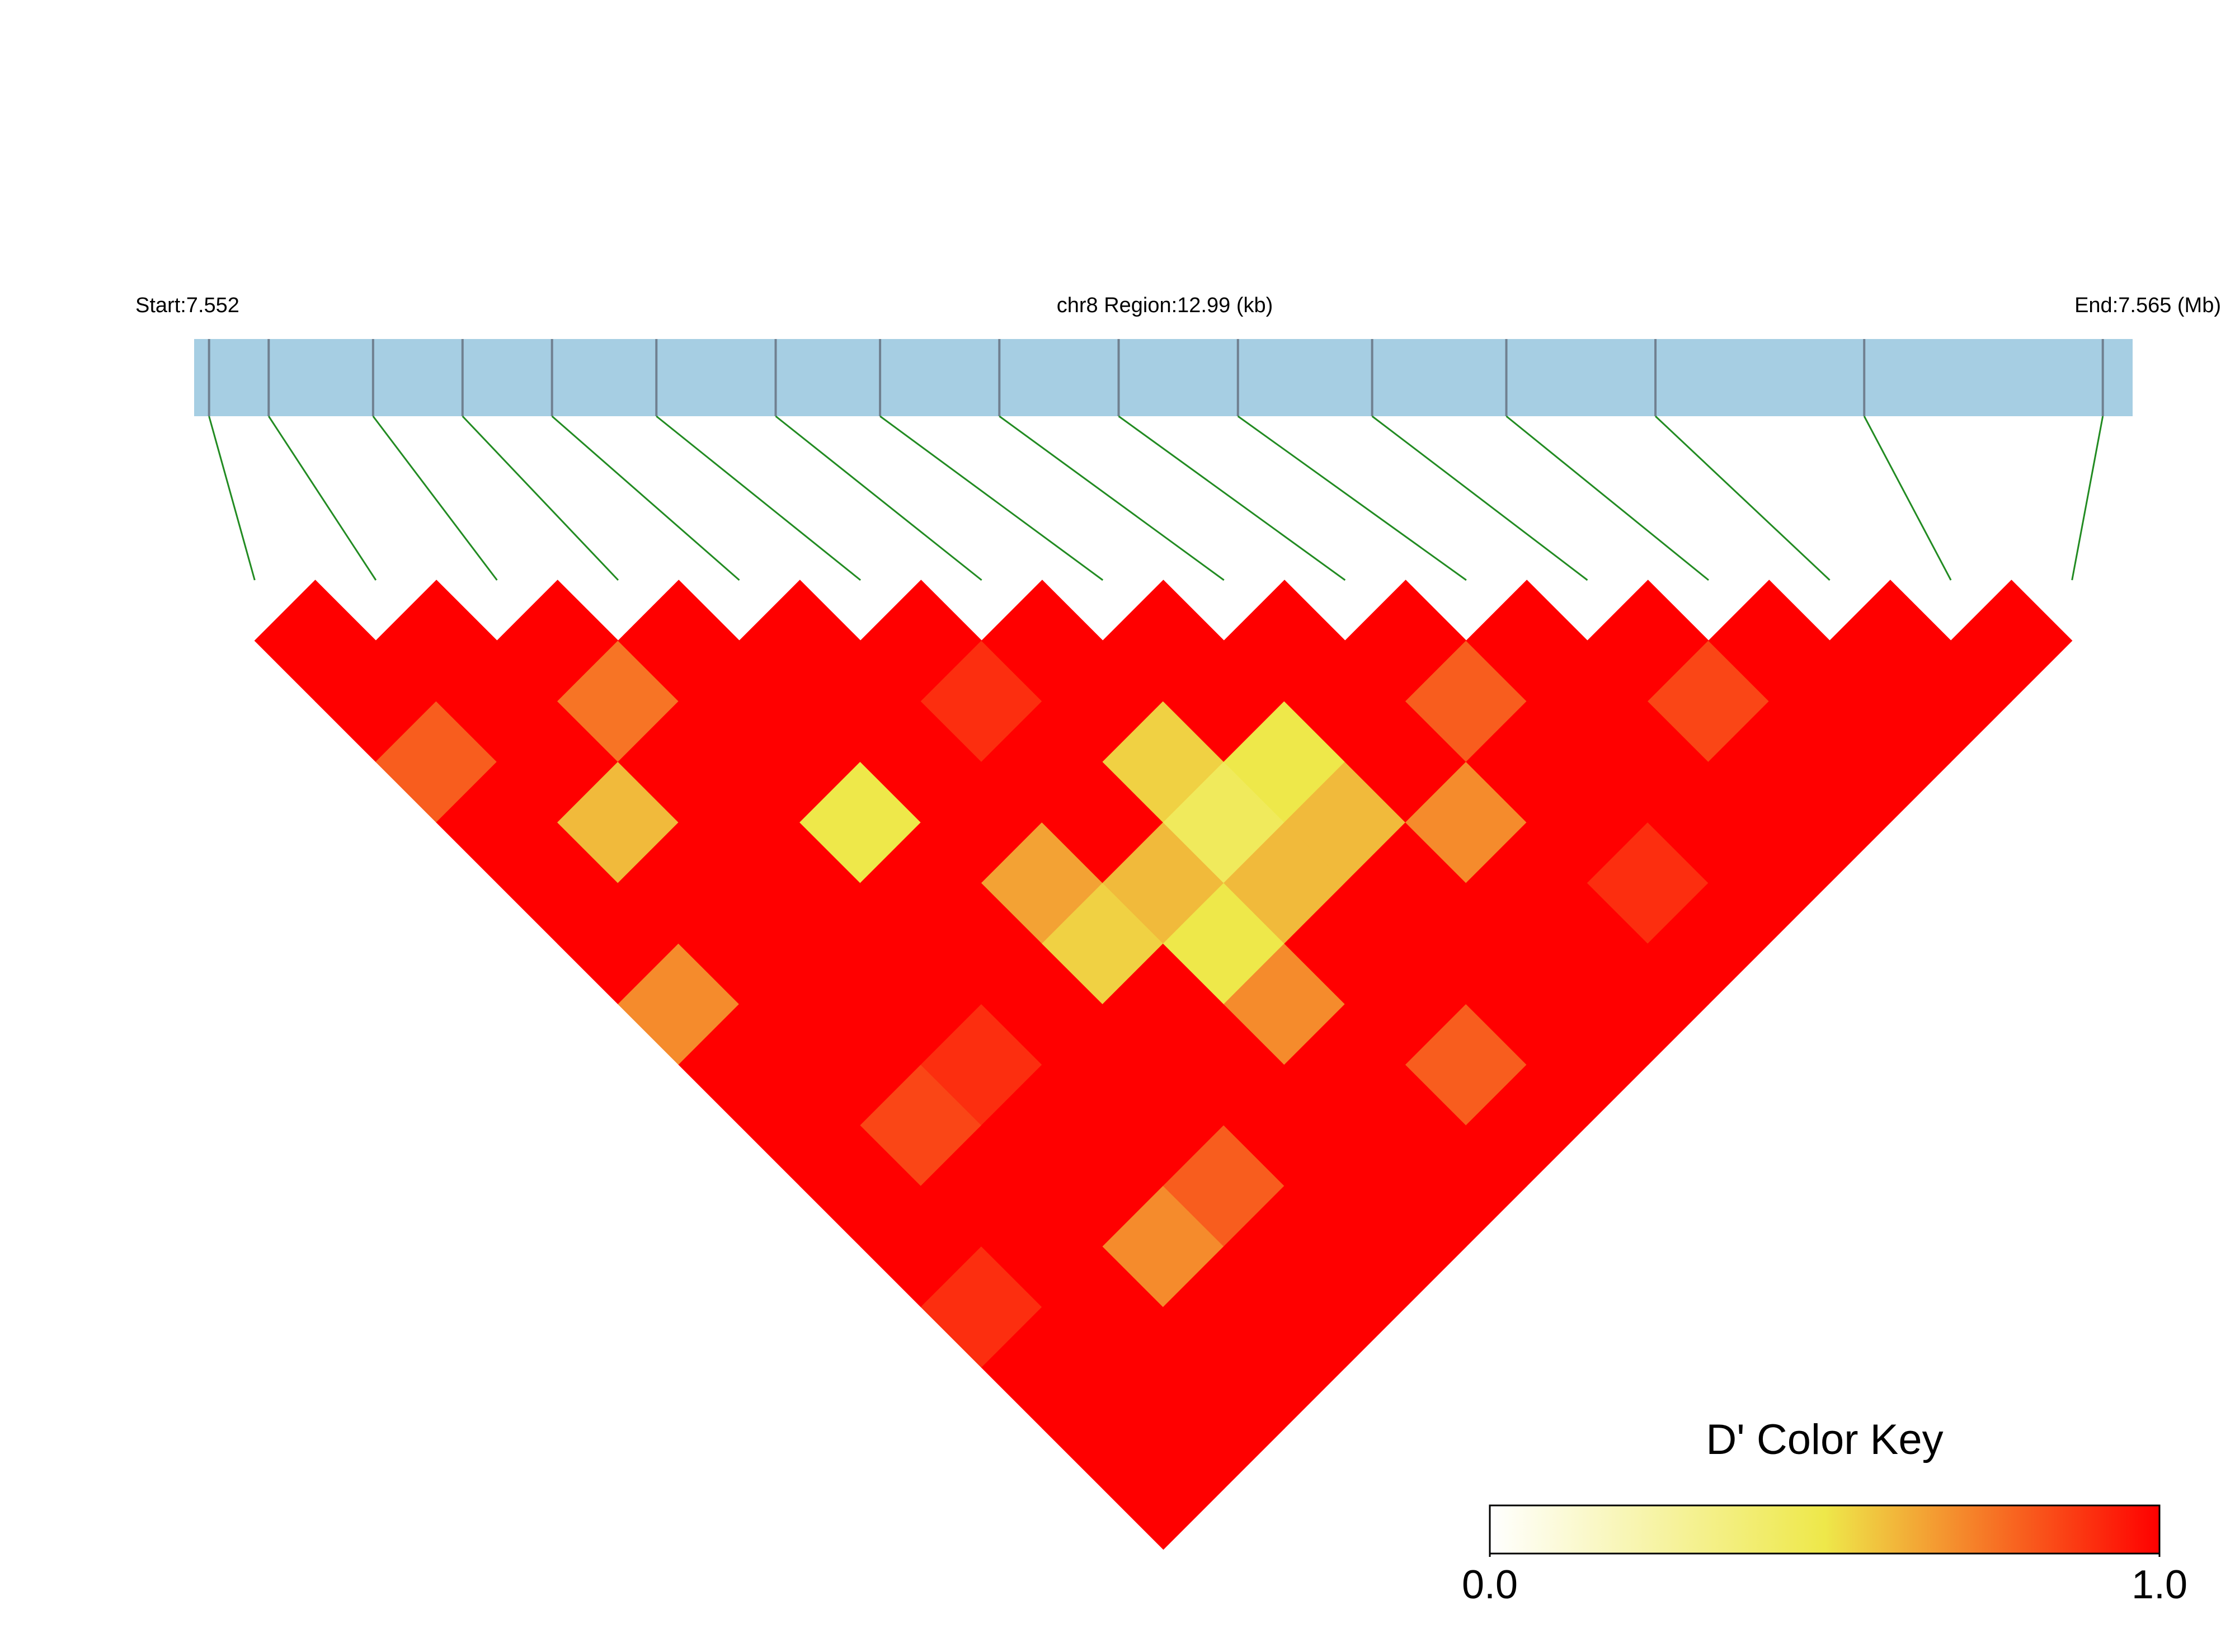  What do you see at coordinates (1824, 1439) in the screenshot?
I see `color-key-title: D' Color Key` at bounding box center [1824, 1439].